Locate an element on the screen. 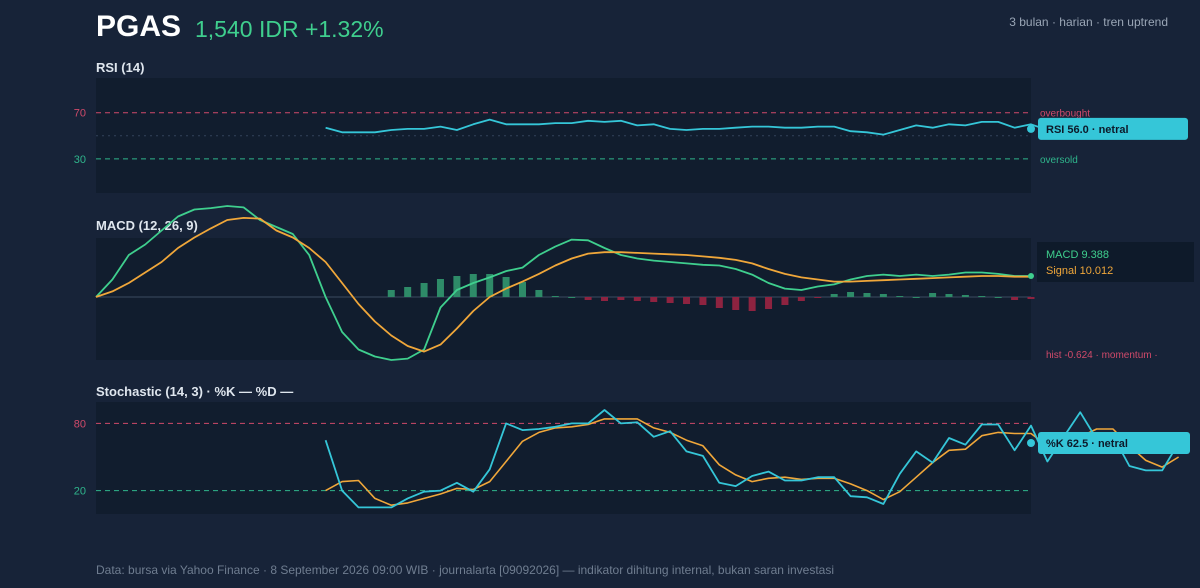 The height and width of the screenshot is (588, 1200). stoch-callout-label: %K 62.5 · netral is located at coordinates (1087, 444).